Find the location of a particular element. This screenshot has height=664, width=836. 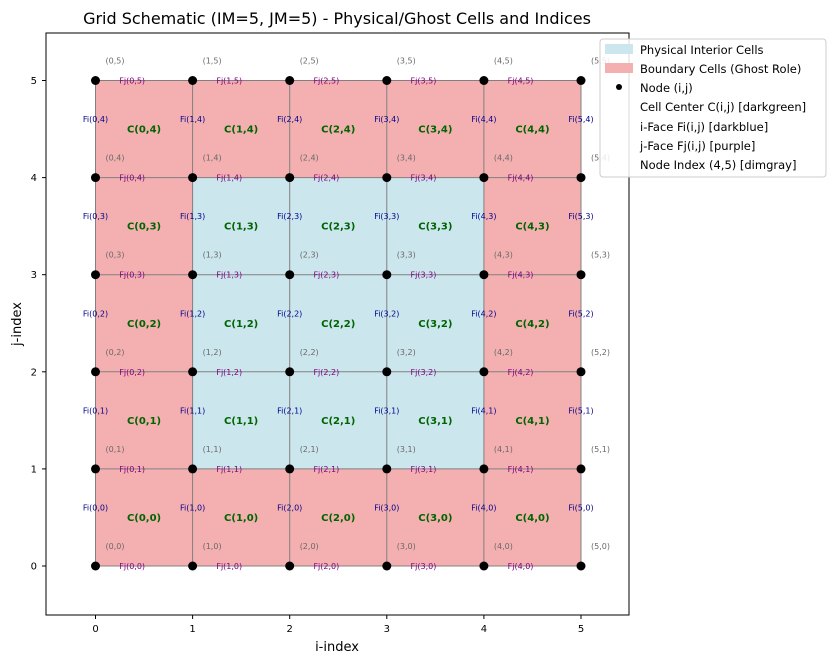

cell-center-label: C(0,0) is located at coordinates (144, 518).